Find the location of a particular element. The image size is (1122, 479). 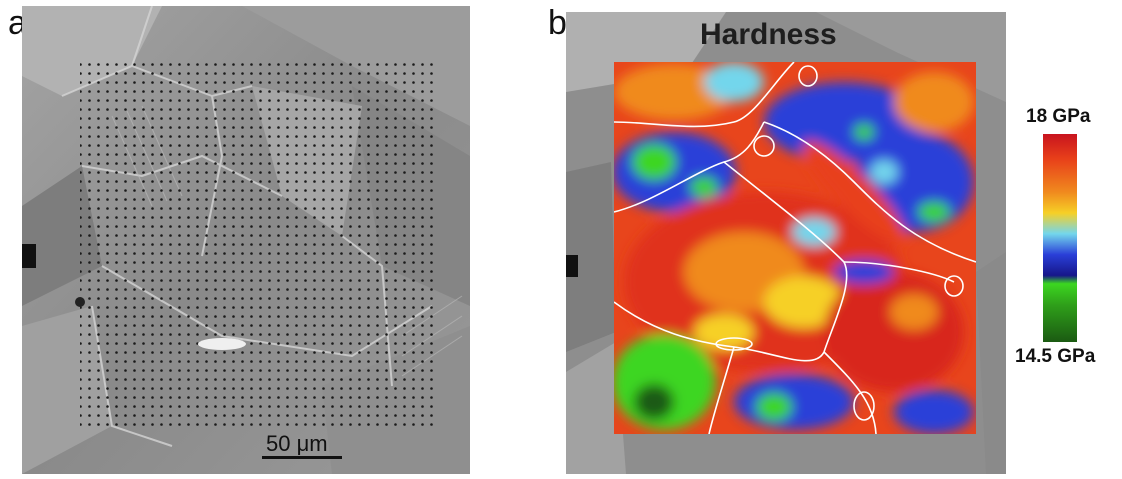

hardness-map-title: Hardness is located at coordinates (768, 34).